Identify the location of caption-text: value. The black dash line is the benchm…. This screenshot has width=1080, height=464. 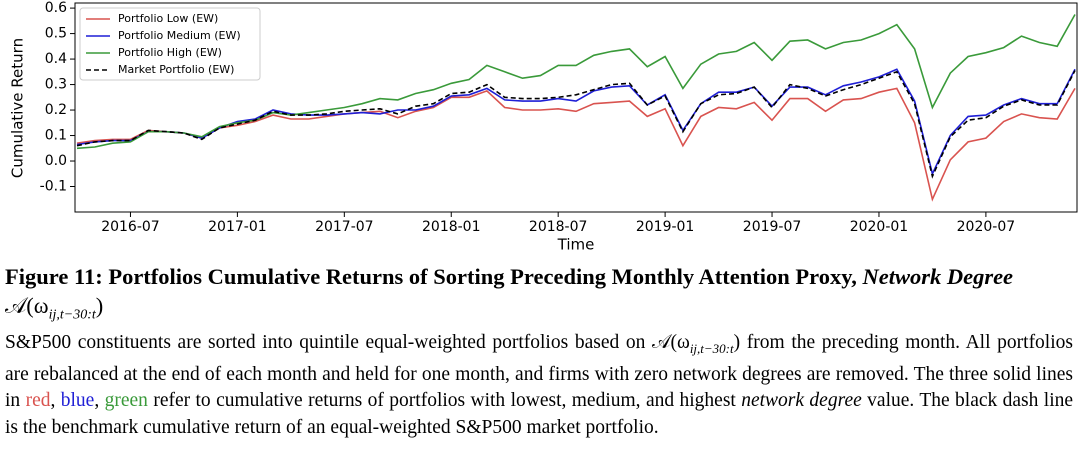
(539, 414).